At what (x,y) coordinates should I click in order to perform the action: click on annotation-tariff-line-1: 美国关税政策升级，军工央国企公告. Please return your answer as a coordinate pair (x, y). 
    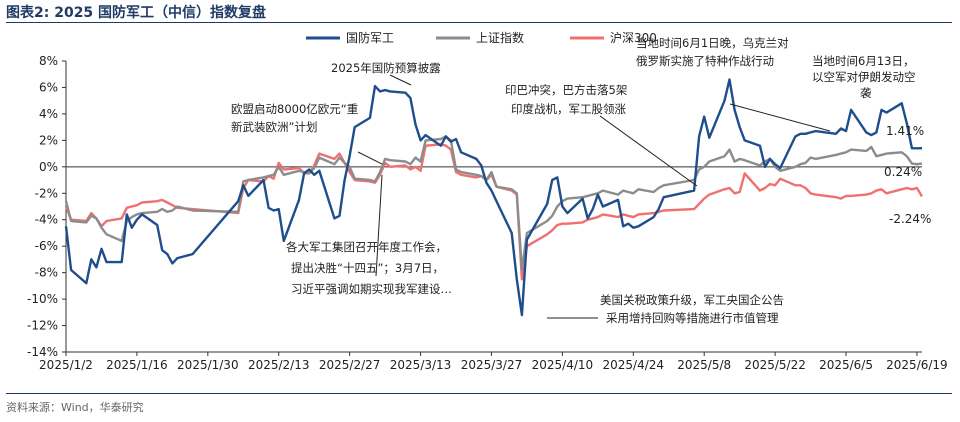
    Looking at the image, I should click on (692, 300).